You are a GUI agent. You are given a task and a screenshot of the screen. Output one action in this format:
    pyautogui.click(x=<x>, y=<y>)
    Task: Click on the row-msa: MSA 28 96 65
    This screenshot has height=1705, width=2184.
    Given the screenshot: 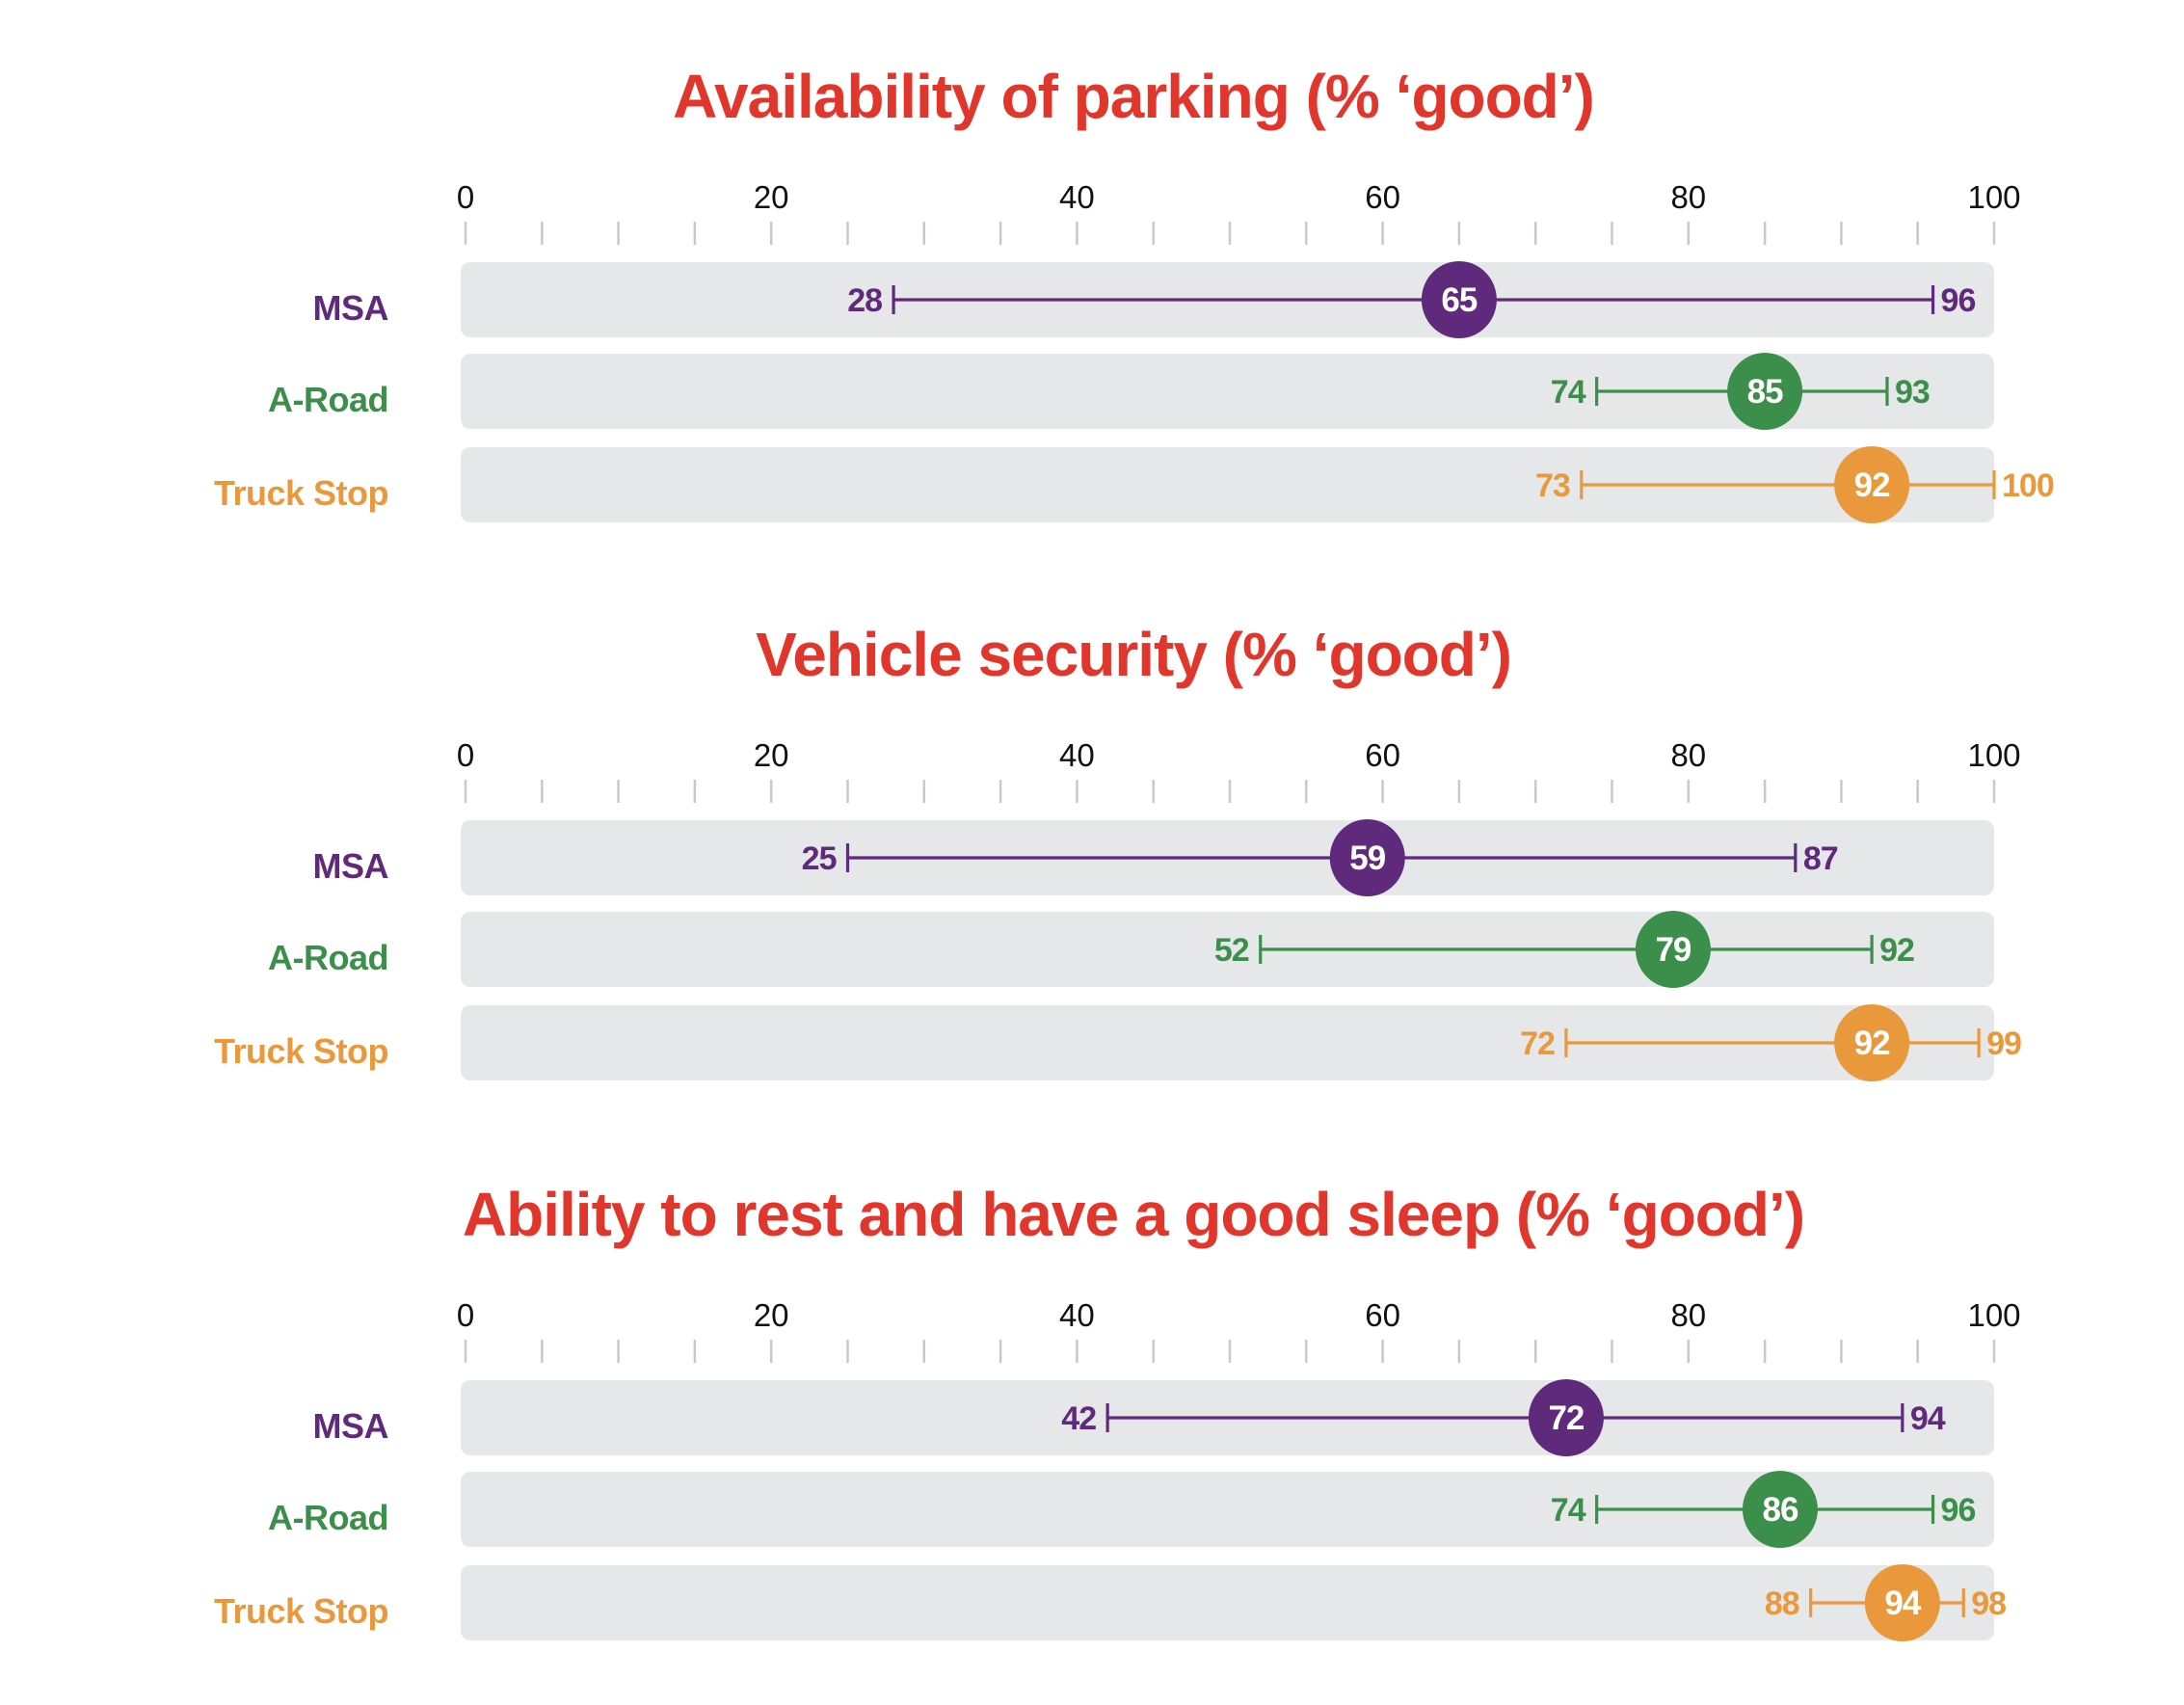 What is the action you would take?
    pyautogui.click(x=1153, y=299)
    